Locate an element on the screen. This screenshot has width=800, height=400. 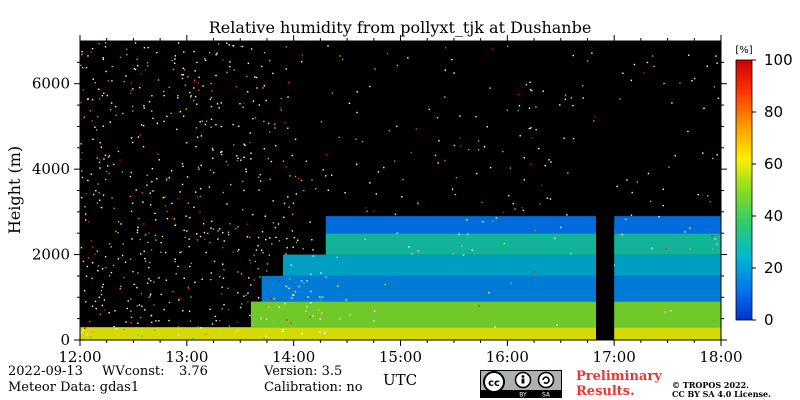
x-tick-label: 12:00 is located at coordinates (79, 357).